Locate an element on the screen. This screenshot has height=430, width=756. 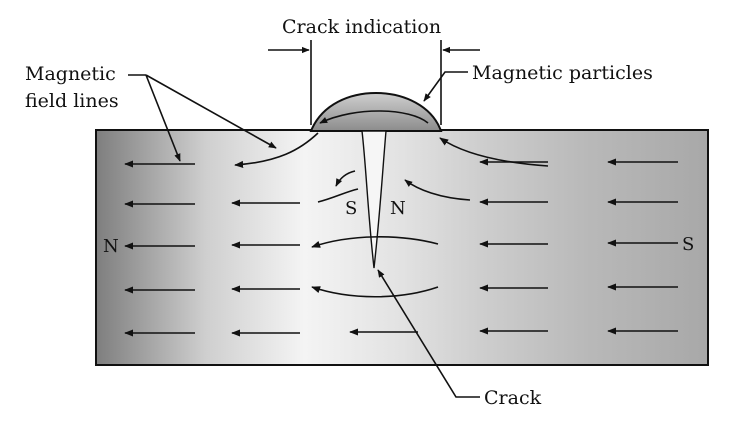
crack-indication-label: Crack indication is located at coordinates (361, 27).